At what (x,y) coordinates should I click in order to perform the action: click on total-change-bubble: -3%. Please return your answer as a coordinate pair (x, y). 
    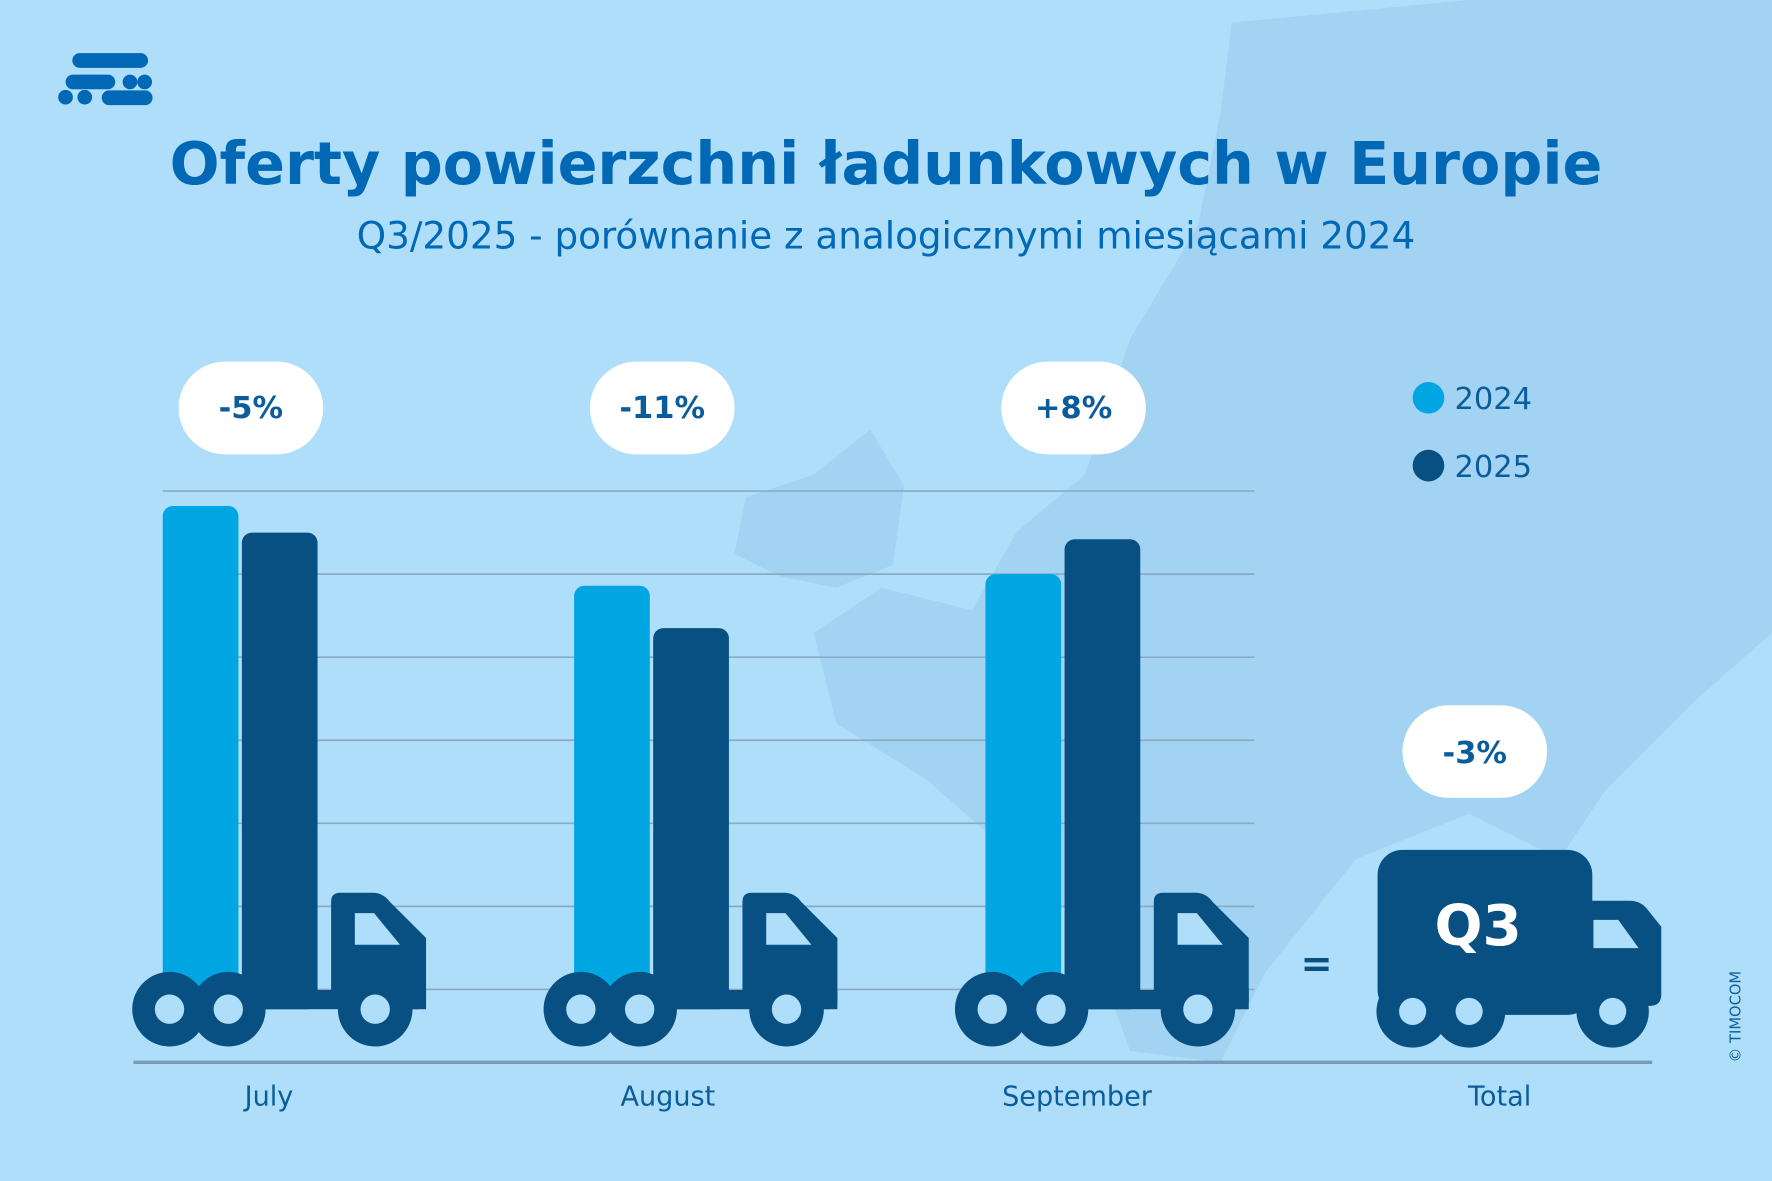
    Looking at the image, I should click on (1475, 751).